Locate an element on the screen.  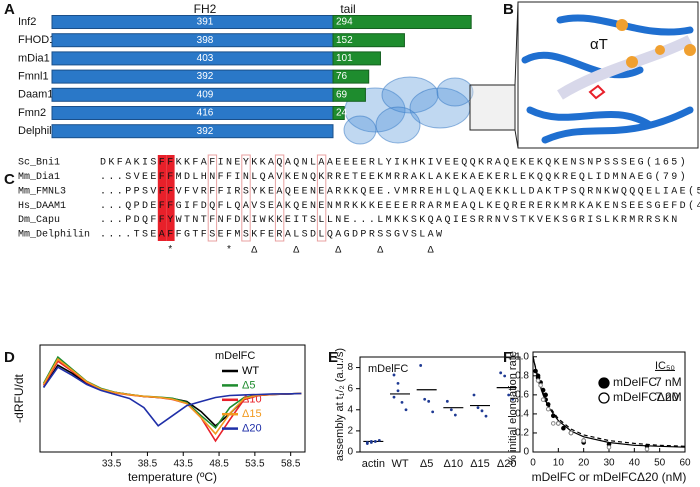
y-tick-label: 6 is located at coordinates (350, 388).